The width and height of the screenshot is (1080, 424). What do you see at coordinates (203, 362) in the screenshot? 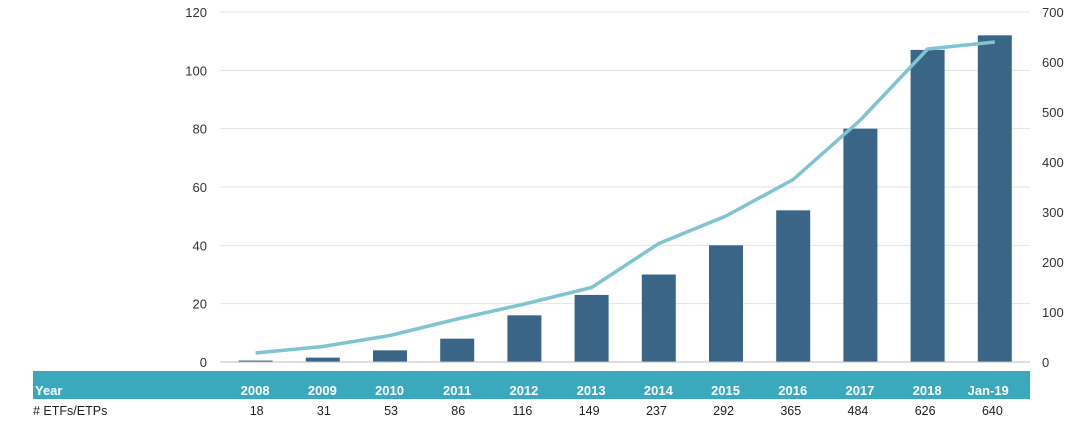
I see `left-tick-label: 0` at bounding box center [203, 362].